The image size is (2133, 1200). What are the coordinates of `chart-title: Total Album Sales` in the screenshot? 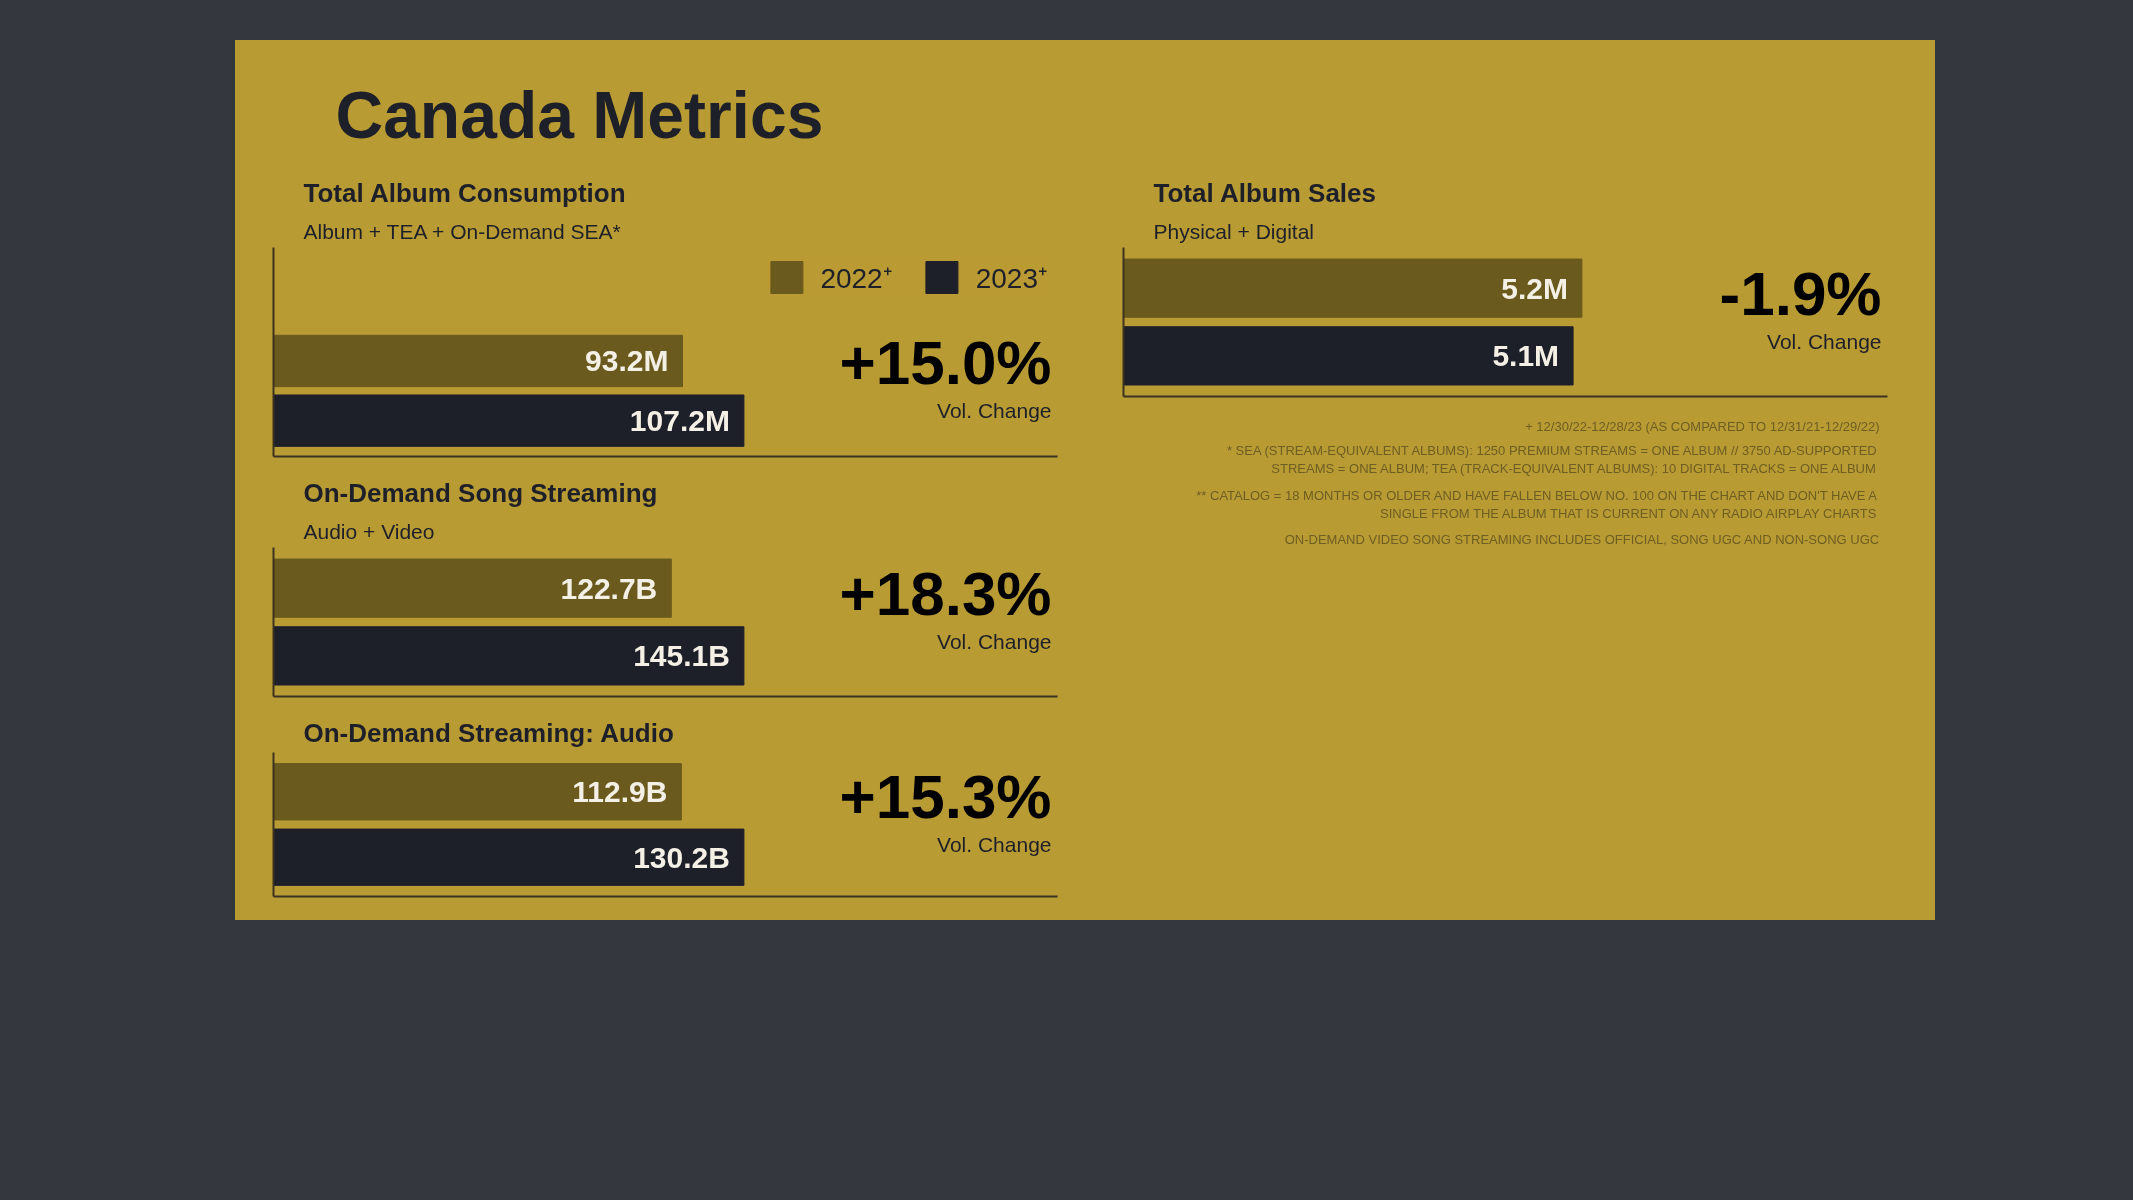 It's located at (1264, 192).